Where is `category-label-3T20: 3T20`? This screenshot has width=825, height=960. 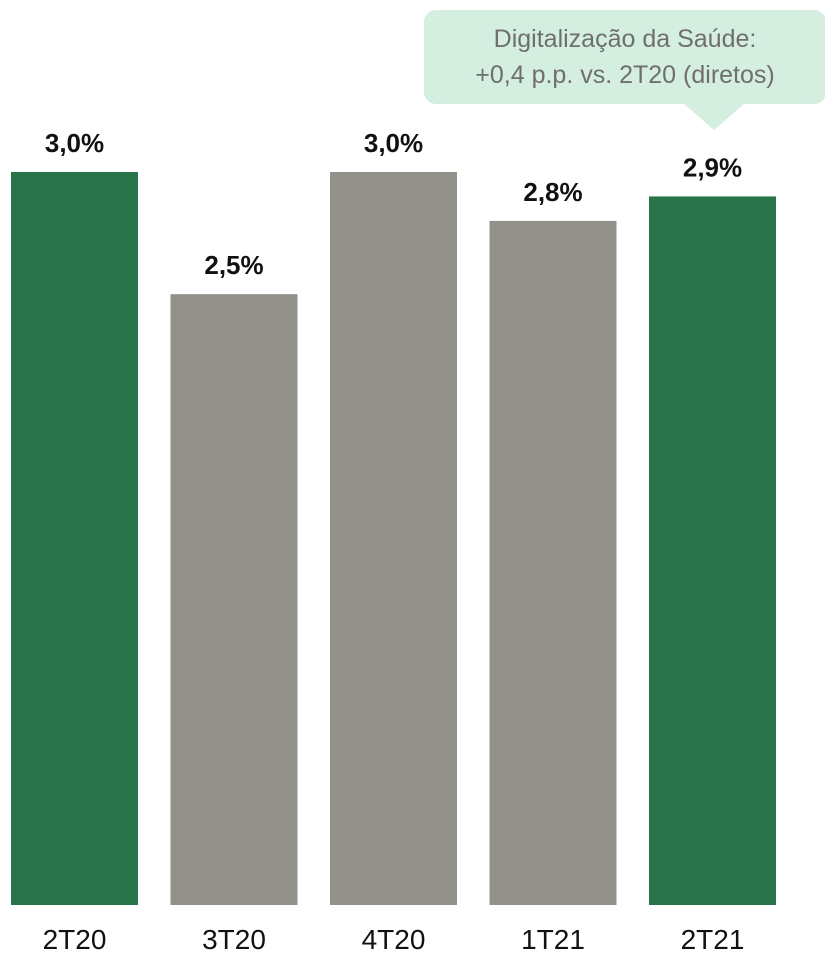 category-label-3T20: 3T20 is located at coordinates (234, 939).